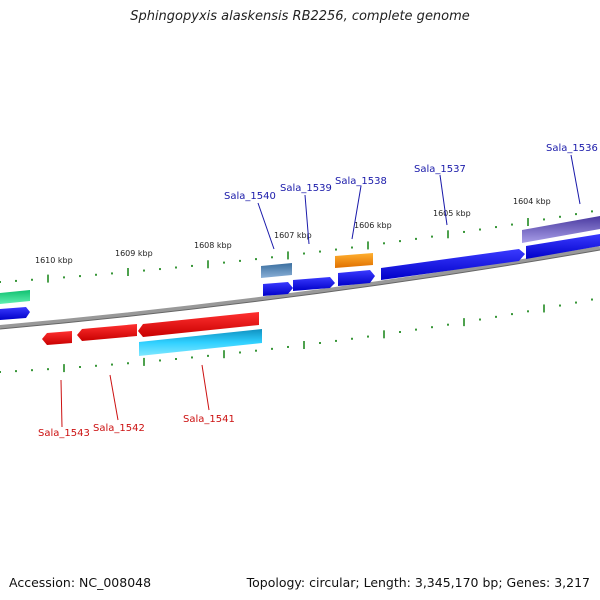  Describe the element at coordinates (572, 148) in the screenshot. I see `gene-label-sala-1536: Sala_1536` at that location.